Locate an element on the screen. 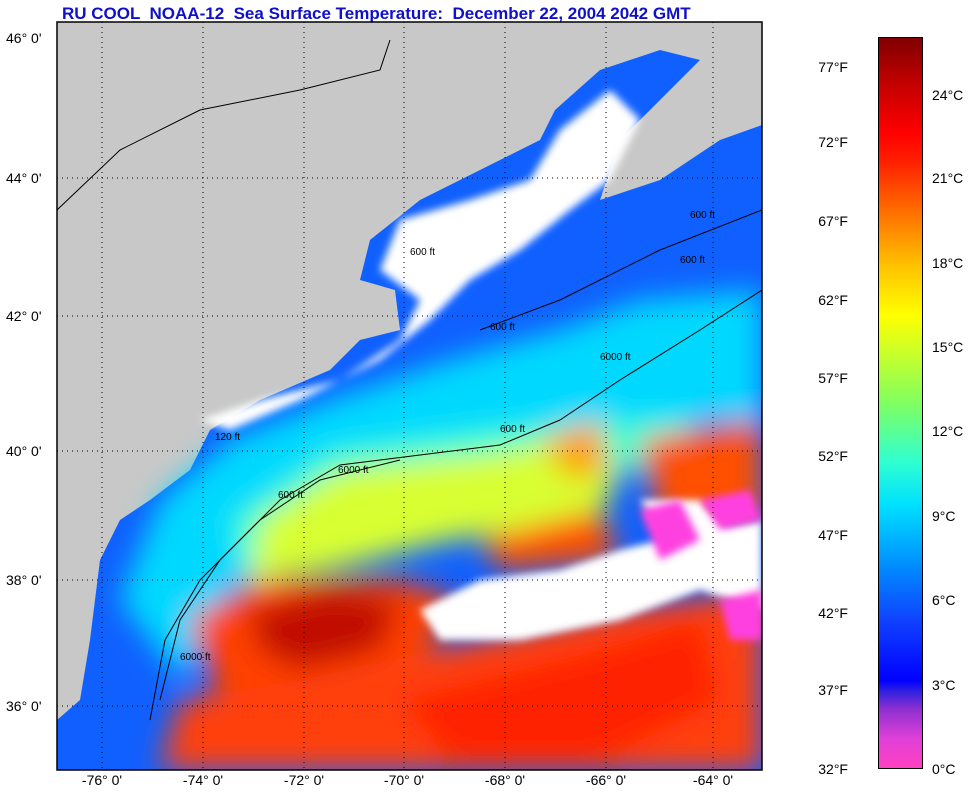  lat-label: 38° 0' is located at coordinates (24, 580).